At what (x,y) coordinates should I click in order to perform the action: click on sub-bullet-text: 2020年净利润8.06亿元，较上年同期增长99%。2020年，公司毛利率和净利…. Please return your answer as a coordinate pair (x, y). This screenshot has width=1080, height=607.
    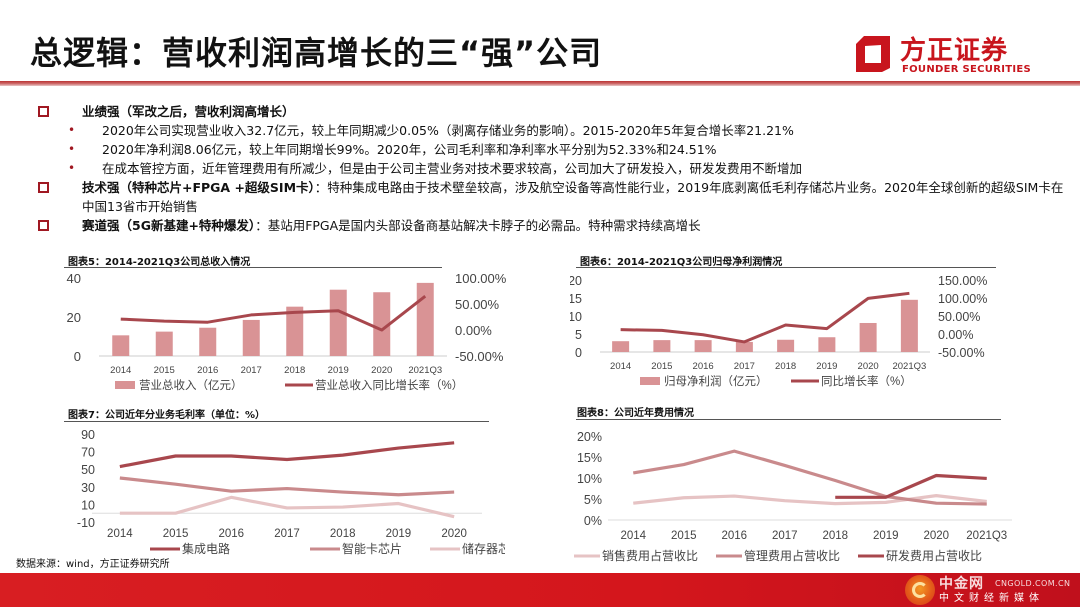
    Looking at the image, I should click on (409, 149).